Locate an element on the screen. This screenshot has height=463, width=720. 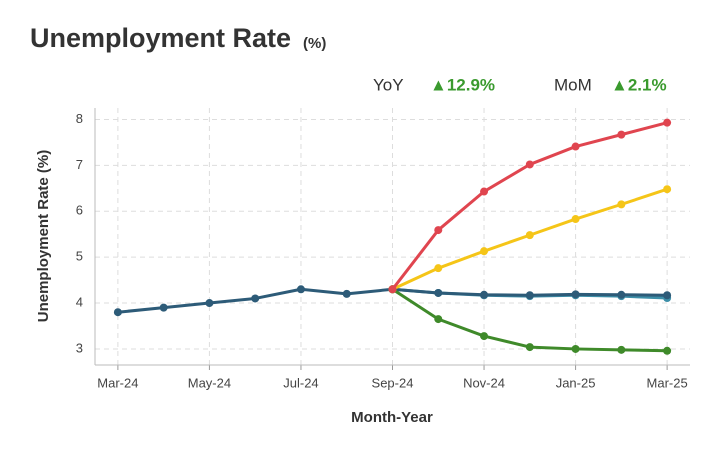
indicator-name: YoY is located at coordinates (388, 84).